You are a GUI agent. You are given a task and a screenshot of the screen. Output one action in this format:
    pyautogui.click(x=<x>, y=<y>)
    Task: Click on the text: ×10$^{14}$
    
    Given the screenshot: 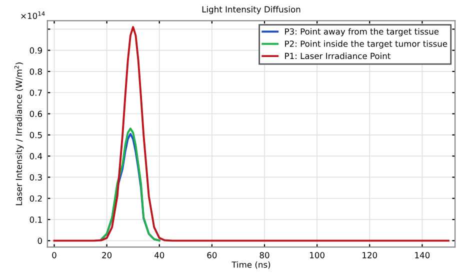 What is the action you would take?
    pyautogui.click(x=33, y=15)
    